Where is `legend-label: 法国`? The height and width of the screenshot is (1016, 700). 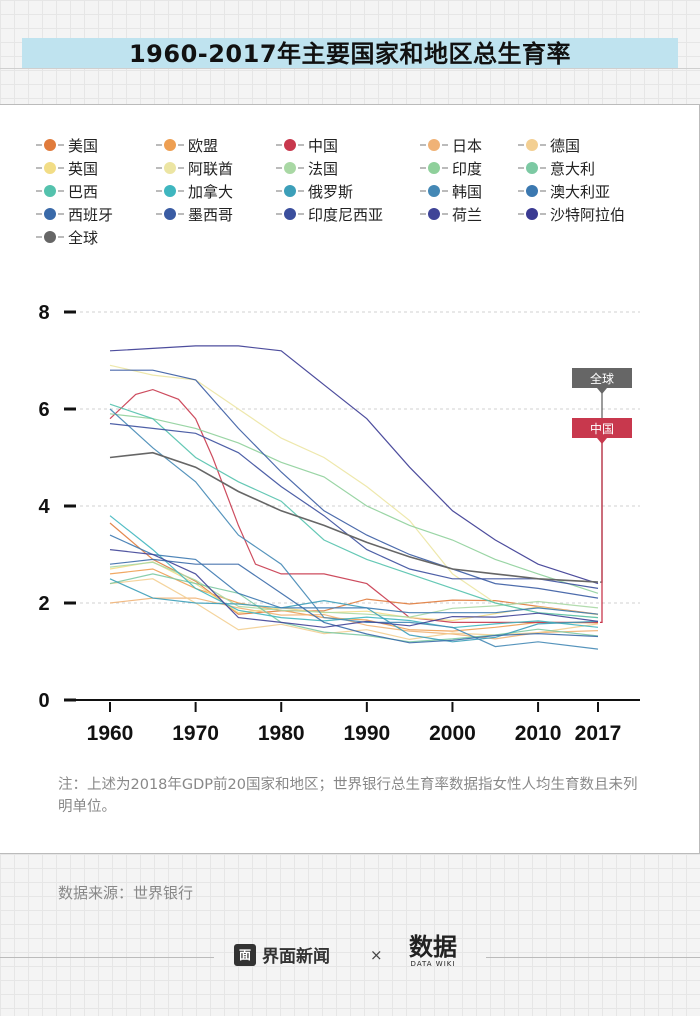 legend-label: 法国 is located at coordinates (323, 168).